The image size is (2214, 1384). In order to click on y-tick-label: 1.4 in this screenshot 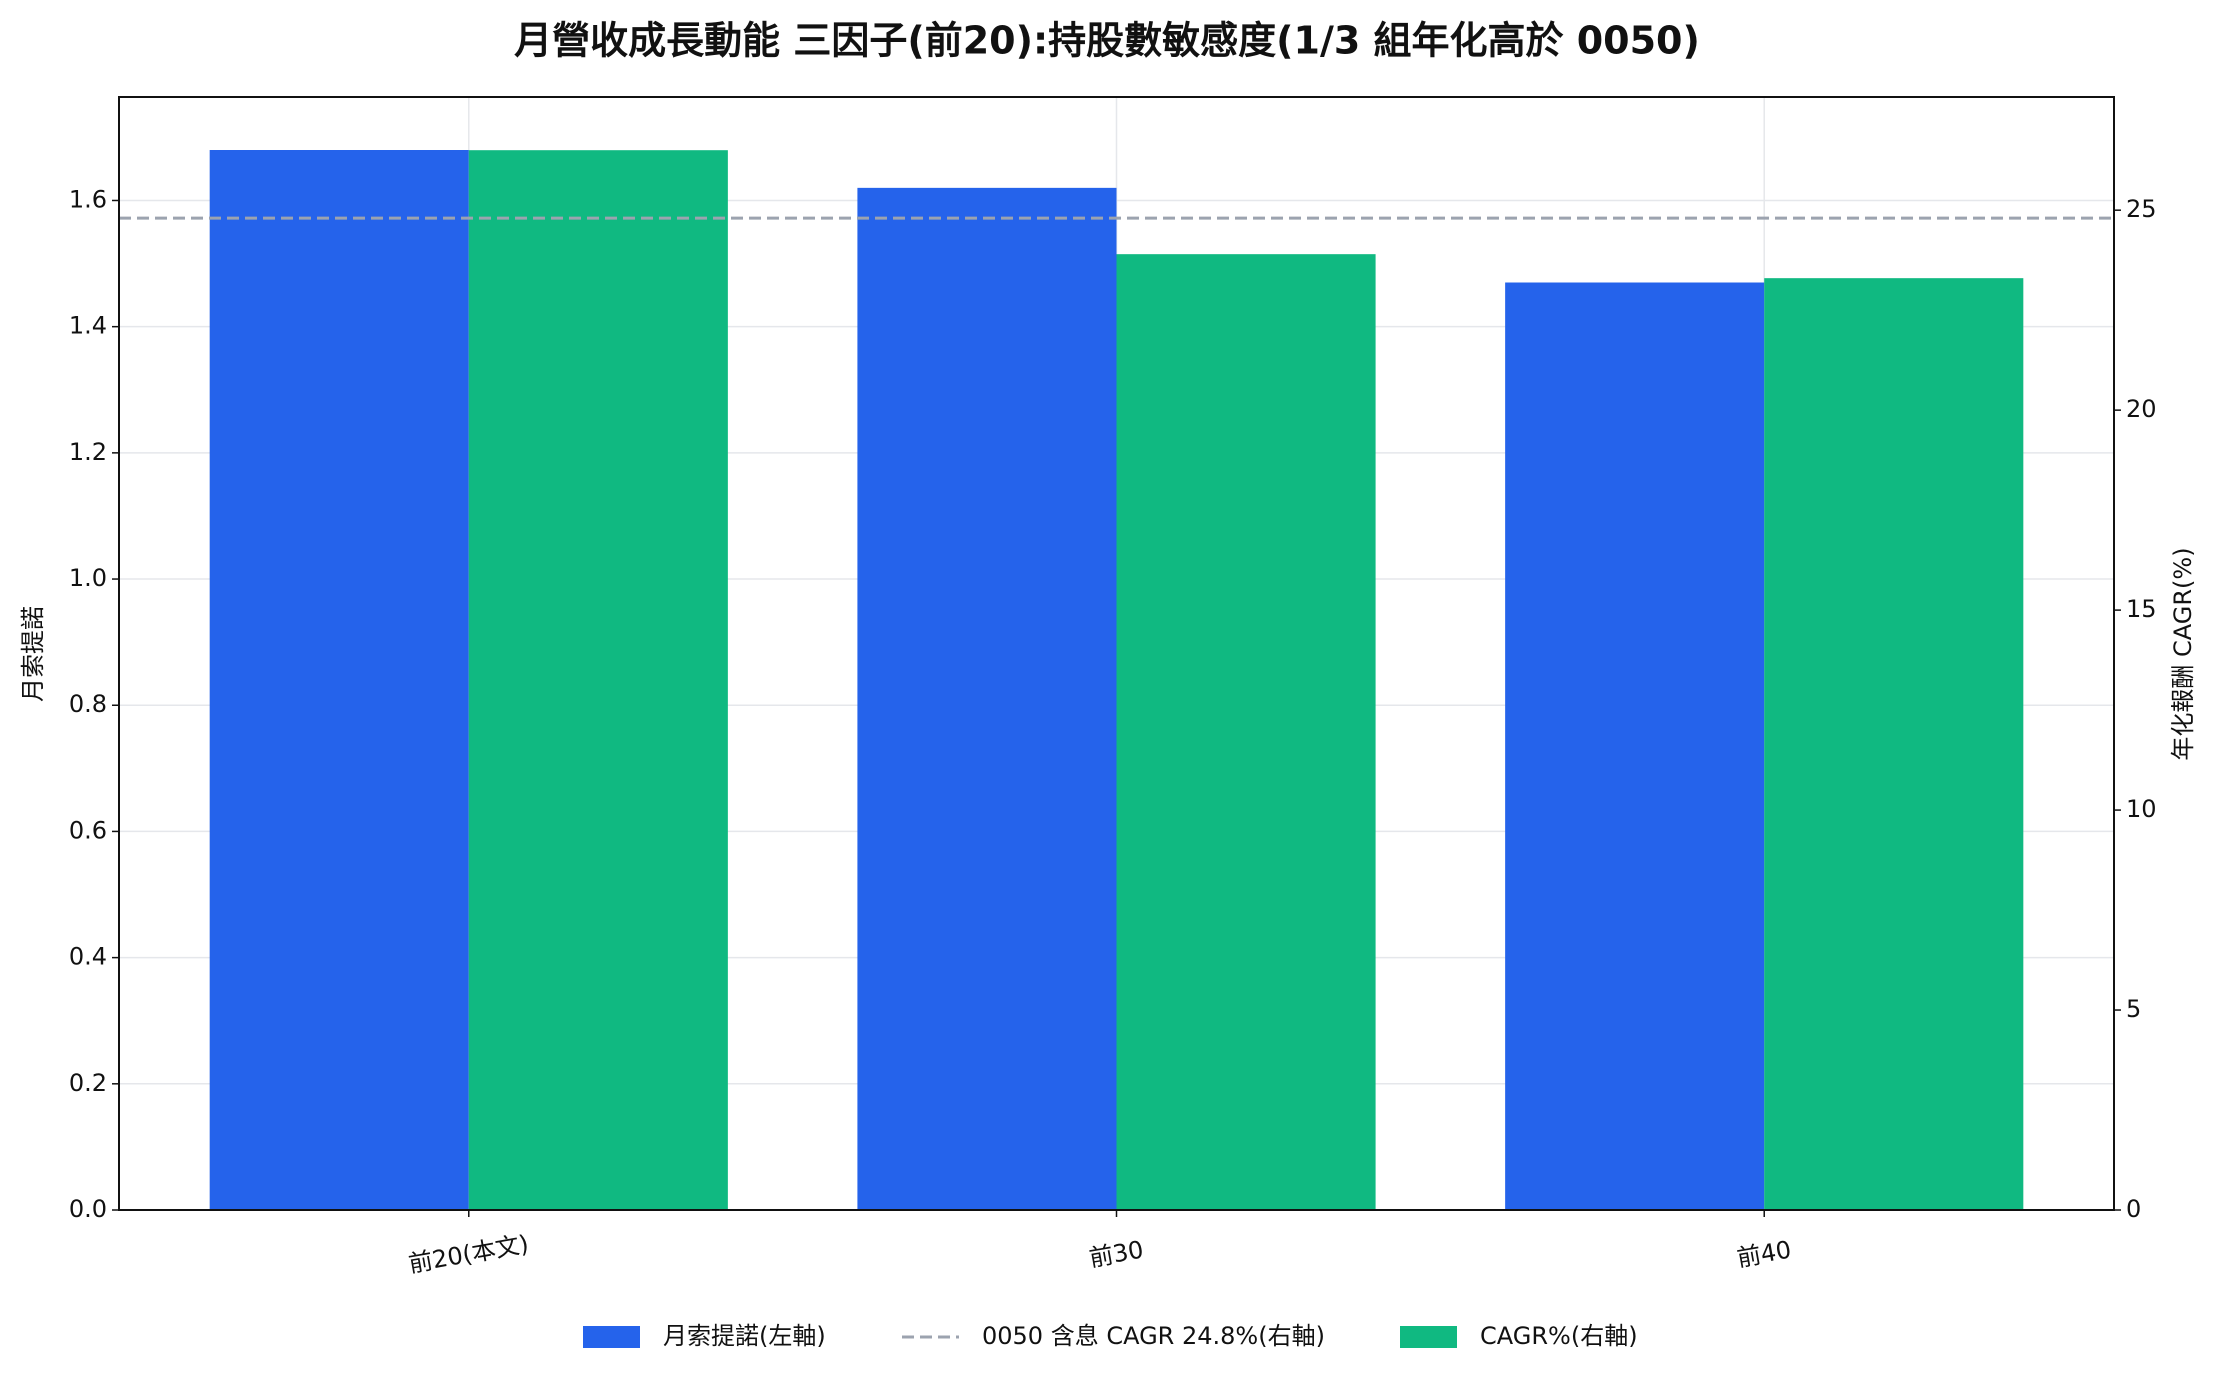, I will do `click(88, 326)`.